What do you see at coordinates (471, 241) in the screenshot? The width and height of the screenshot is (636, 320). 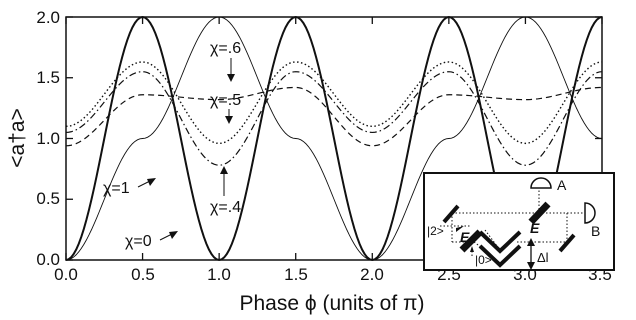 I see `beam-splitter-left` at bounding box center [471, 241].